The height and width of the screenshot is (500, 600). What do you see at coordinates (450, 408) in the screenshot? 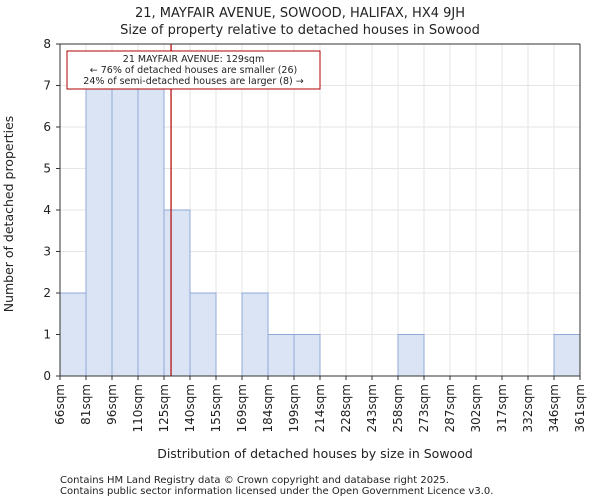
I see `x-tick-label: 287sqm` at bounding box center [450, 408].